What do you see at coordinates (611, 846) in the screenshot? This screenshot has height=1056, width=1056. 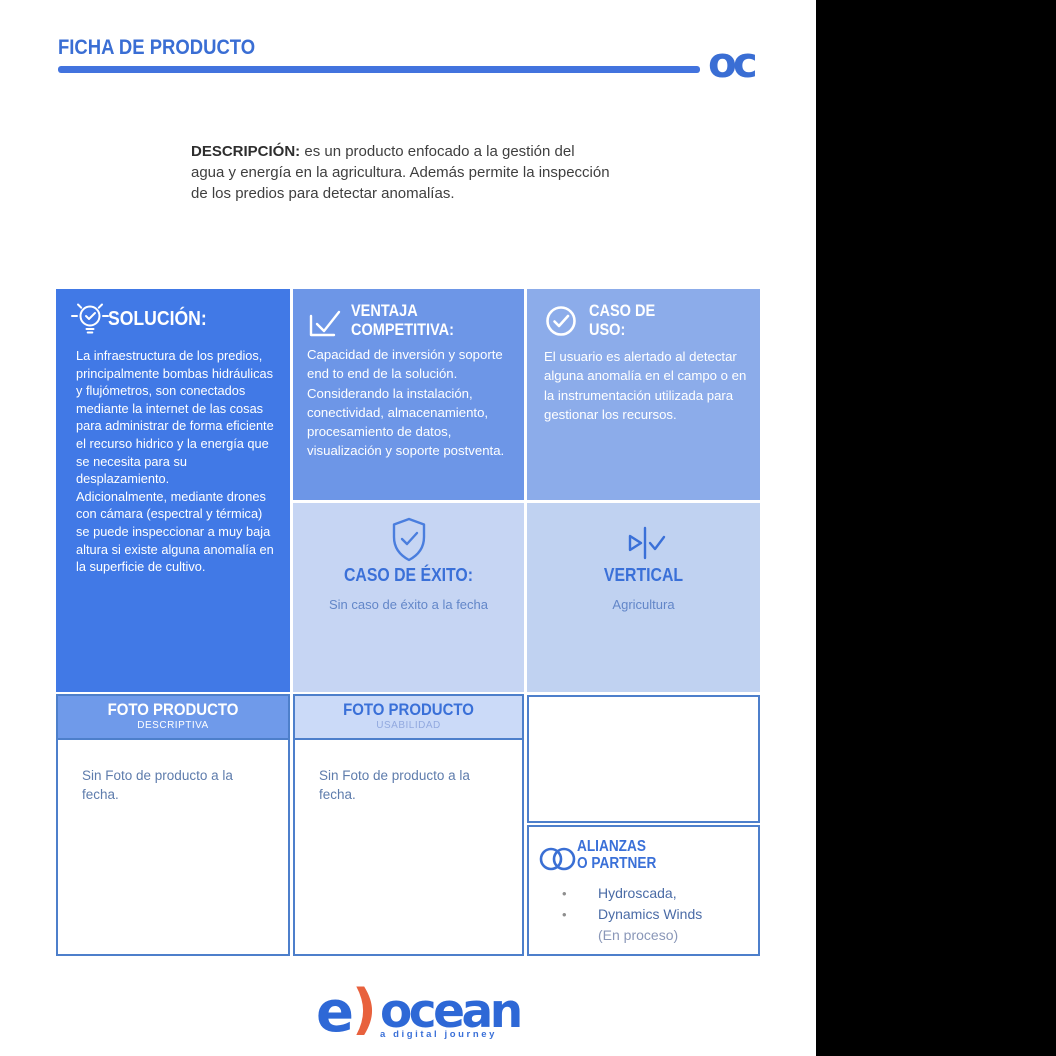 I see `alianzas-title-line1: ALIANZAS` at bounding box center [611, 846].